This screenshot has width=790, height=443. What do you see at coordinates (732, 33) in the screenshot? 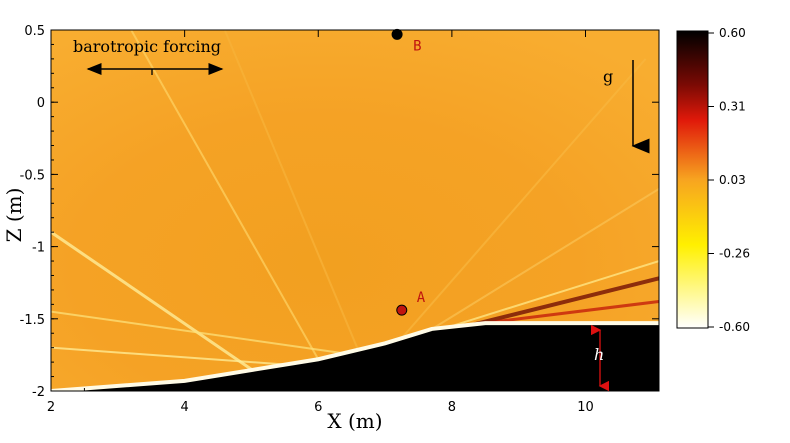
I see `colorbar-tick-label: 0.60` at bounding box center [732, 33].